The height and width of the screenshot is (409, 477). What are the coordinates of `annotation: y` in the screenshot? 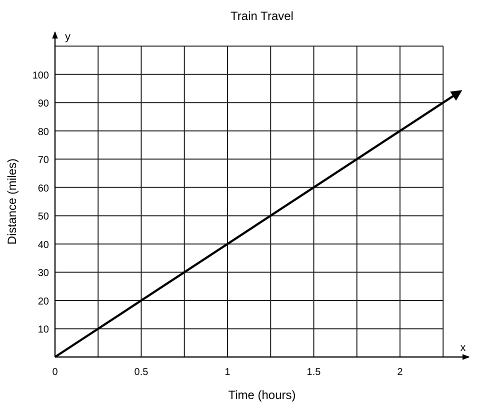 It's located at (68, 37).